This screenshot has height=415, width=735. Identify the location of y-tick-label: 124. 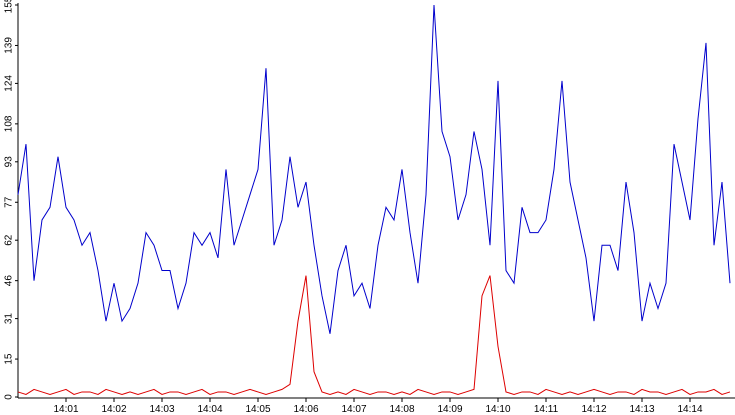
(9, 83).